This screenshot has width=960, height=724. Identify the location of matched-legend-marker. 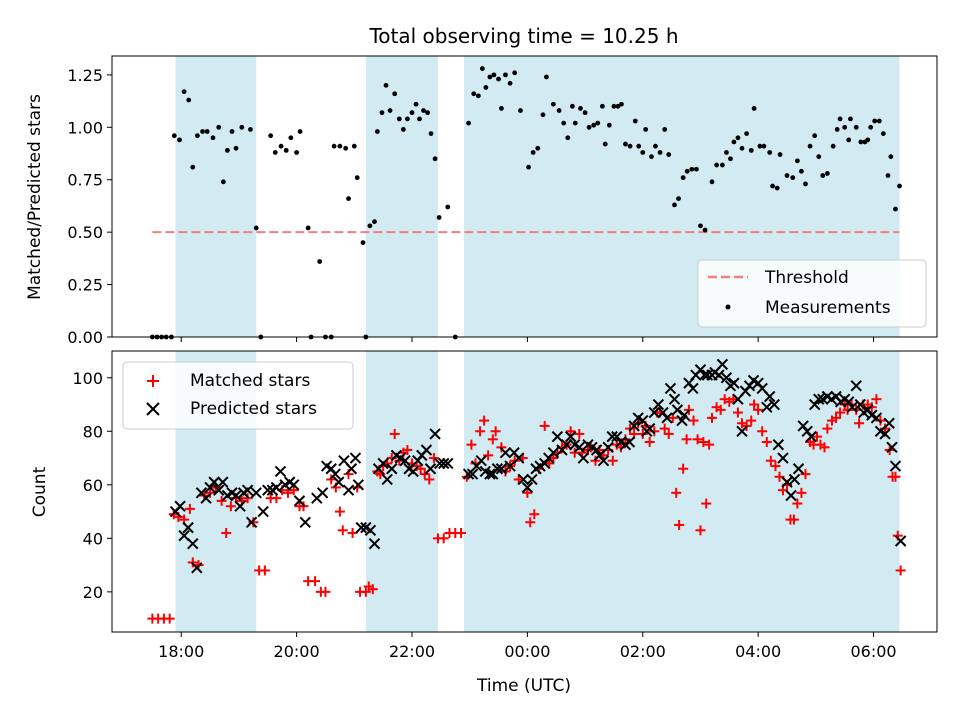
(153, 381).